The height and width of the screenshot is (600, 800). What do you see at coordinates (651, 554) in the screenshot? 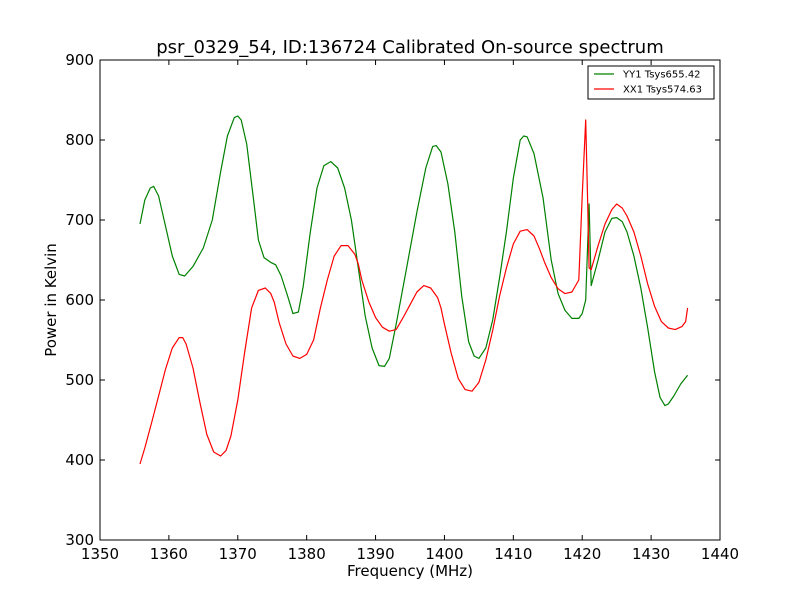
I see `x-tick-label: 1430` at bounding box center [651, 554].